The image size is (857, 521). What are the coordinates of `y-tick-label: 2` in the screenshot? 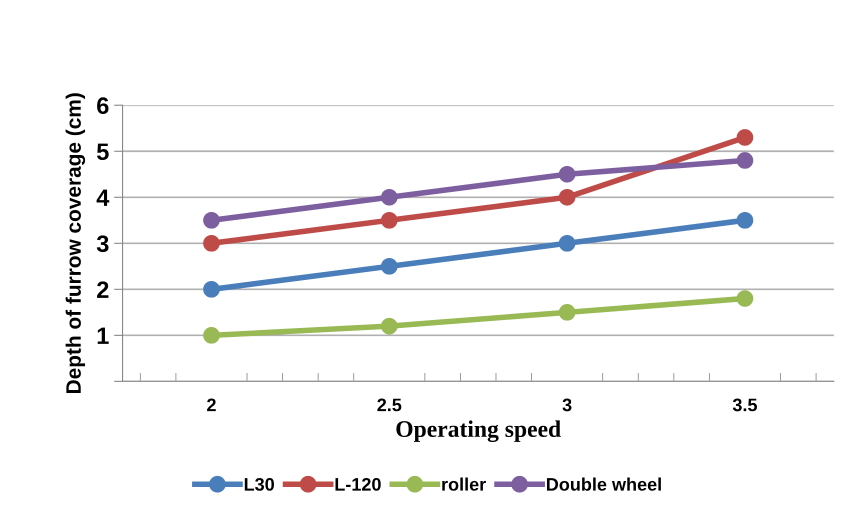 It's located at (102, 289).